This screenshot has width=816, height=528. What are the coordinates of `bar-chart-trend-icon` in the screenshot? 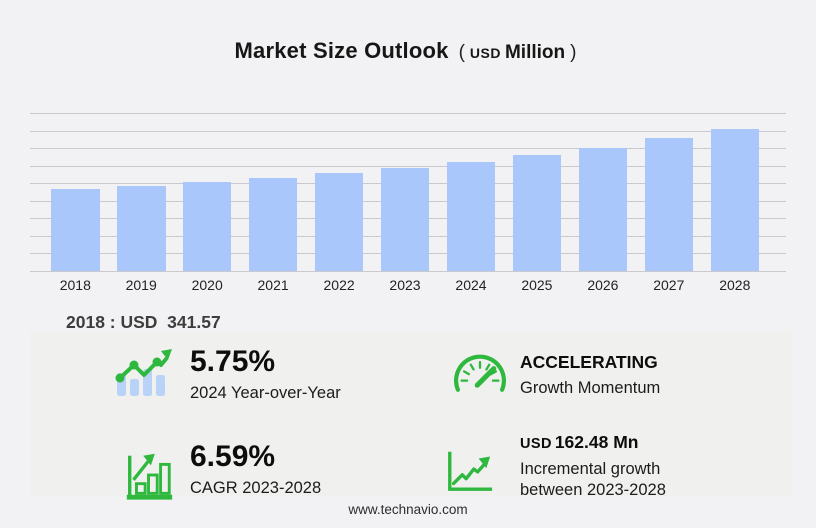 It's located at (144, 375).